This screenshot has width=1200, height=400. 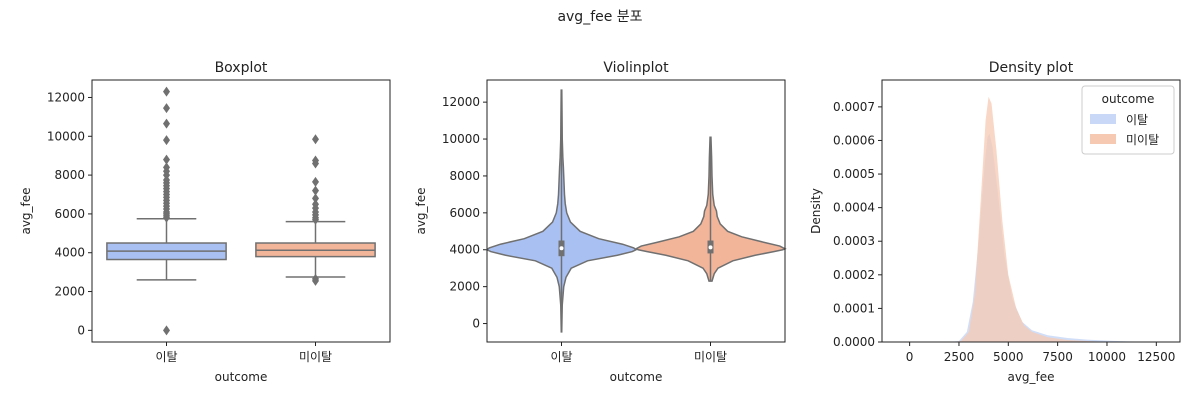 I want to click on chart-title: Density plot, so click(x=1031, y=68).